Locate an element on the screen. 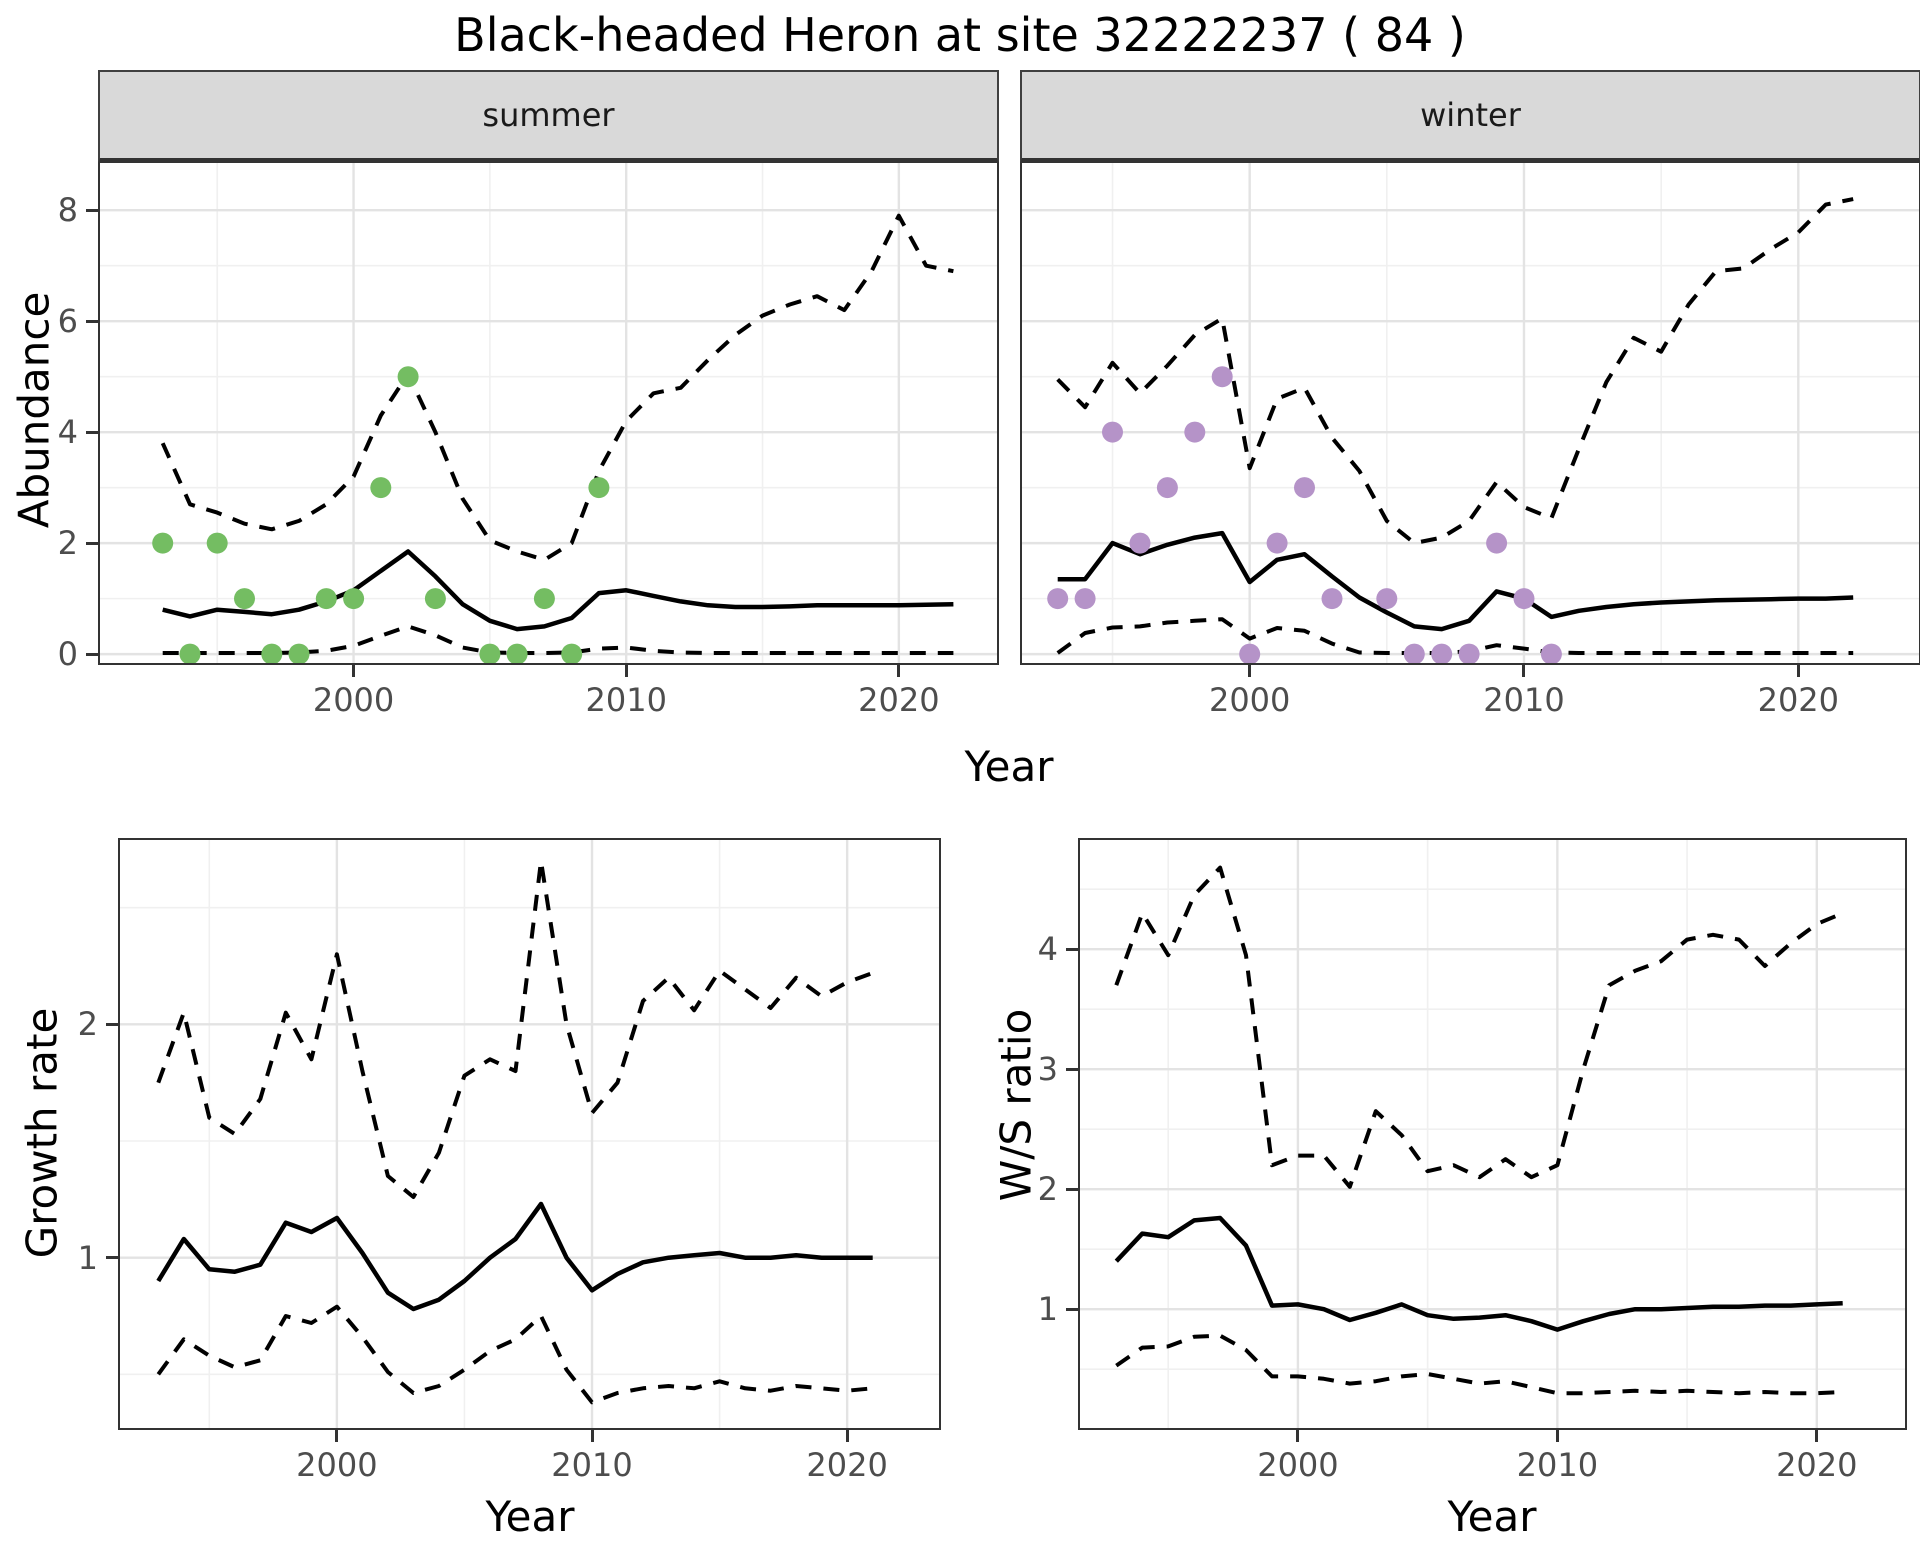  y-axis-title-ws-ratio: W/S ratio is located at coordinates (1016, 1105).